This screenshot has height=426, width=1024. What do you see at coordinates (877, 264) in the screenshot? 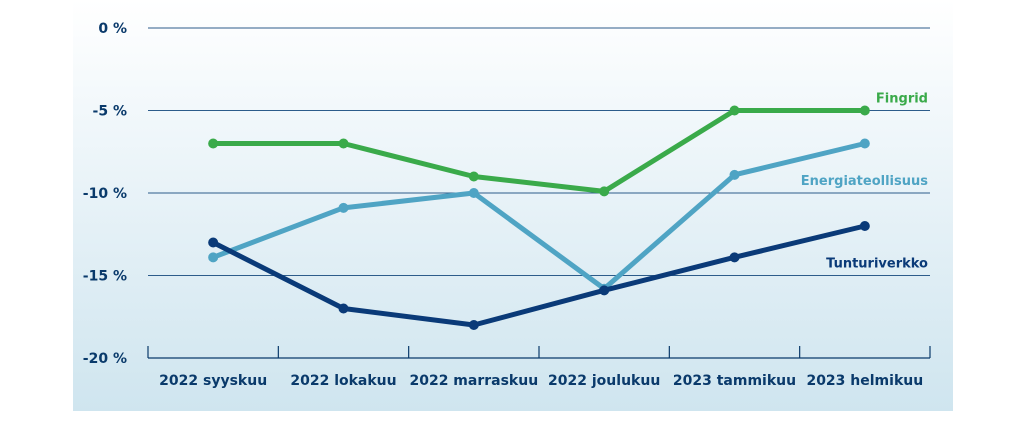
I see `series-label: Tunturiverkko` at bounding box center [877, 264].